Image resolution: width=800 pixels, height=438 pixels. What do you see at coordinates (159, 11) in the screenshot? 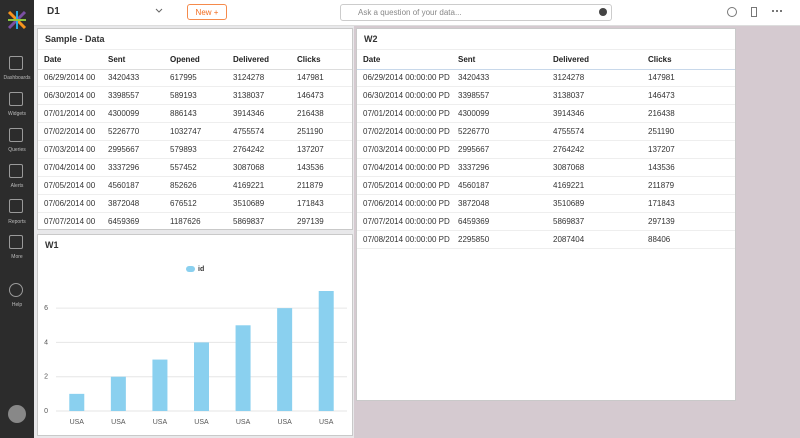
I see `dropdown-chevron` at bounding box center [159, 11].